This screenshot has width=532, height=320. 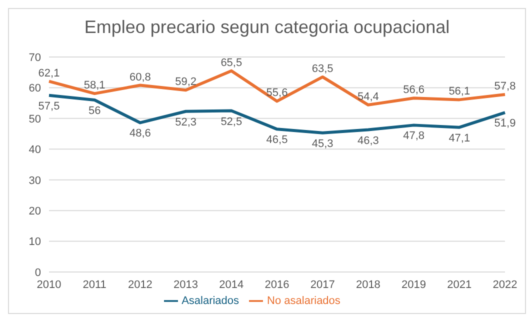 I want to click on x-tick-label: 2021, so click(x=459, y=284).